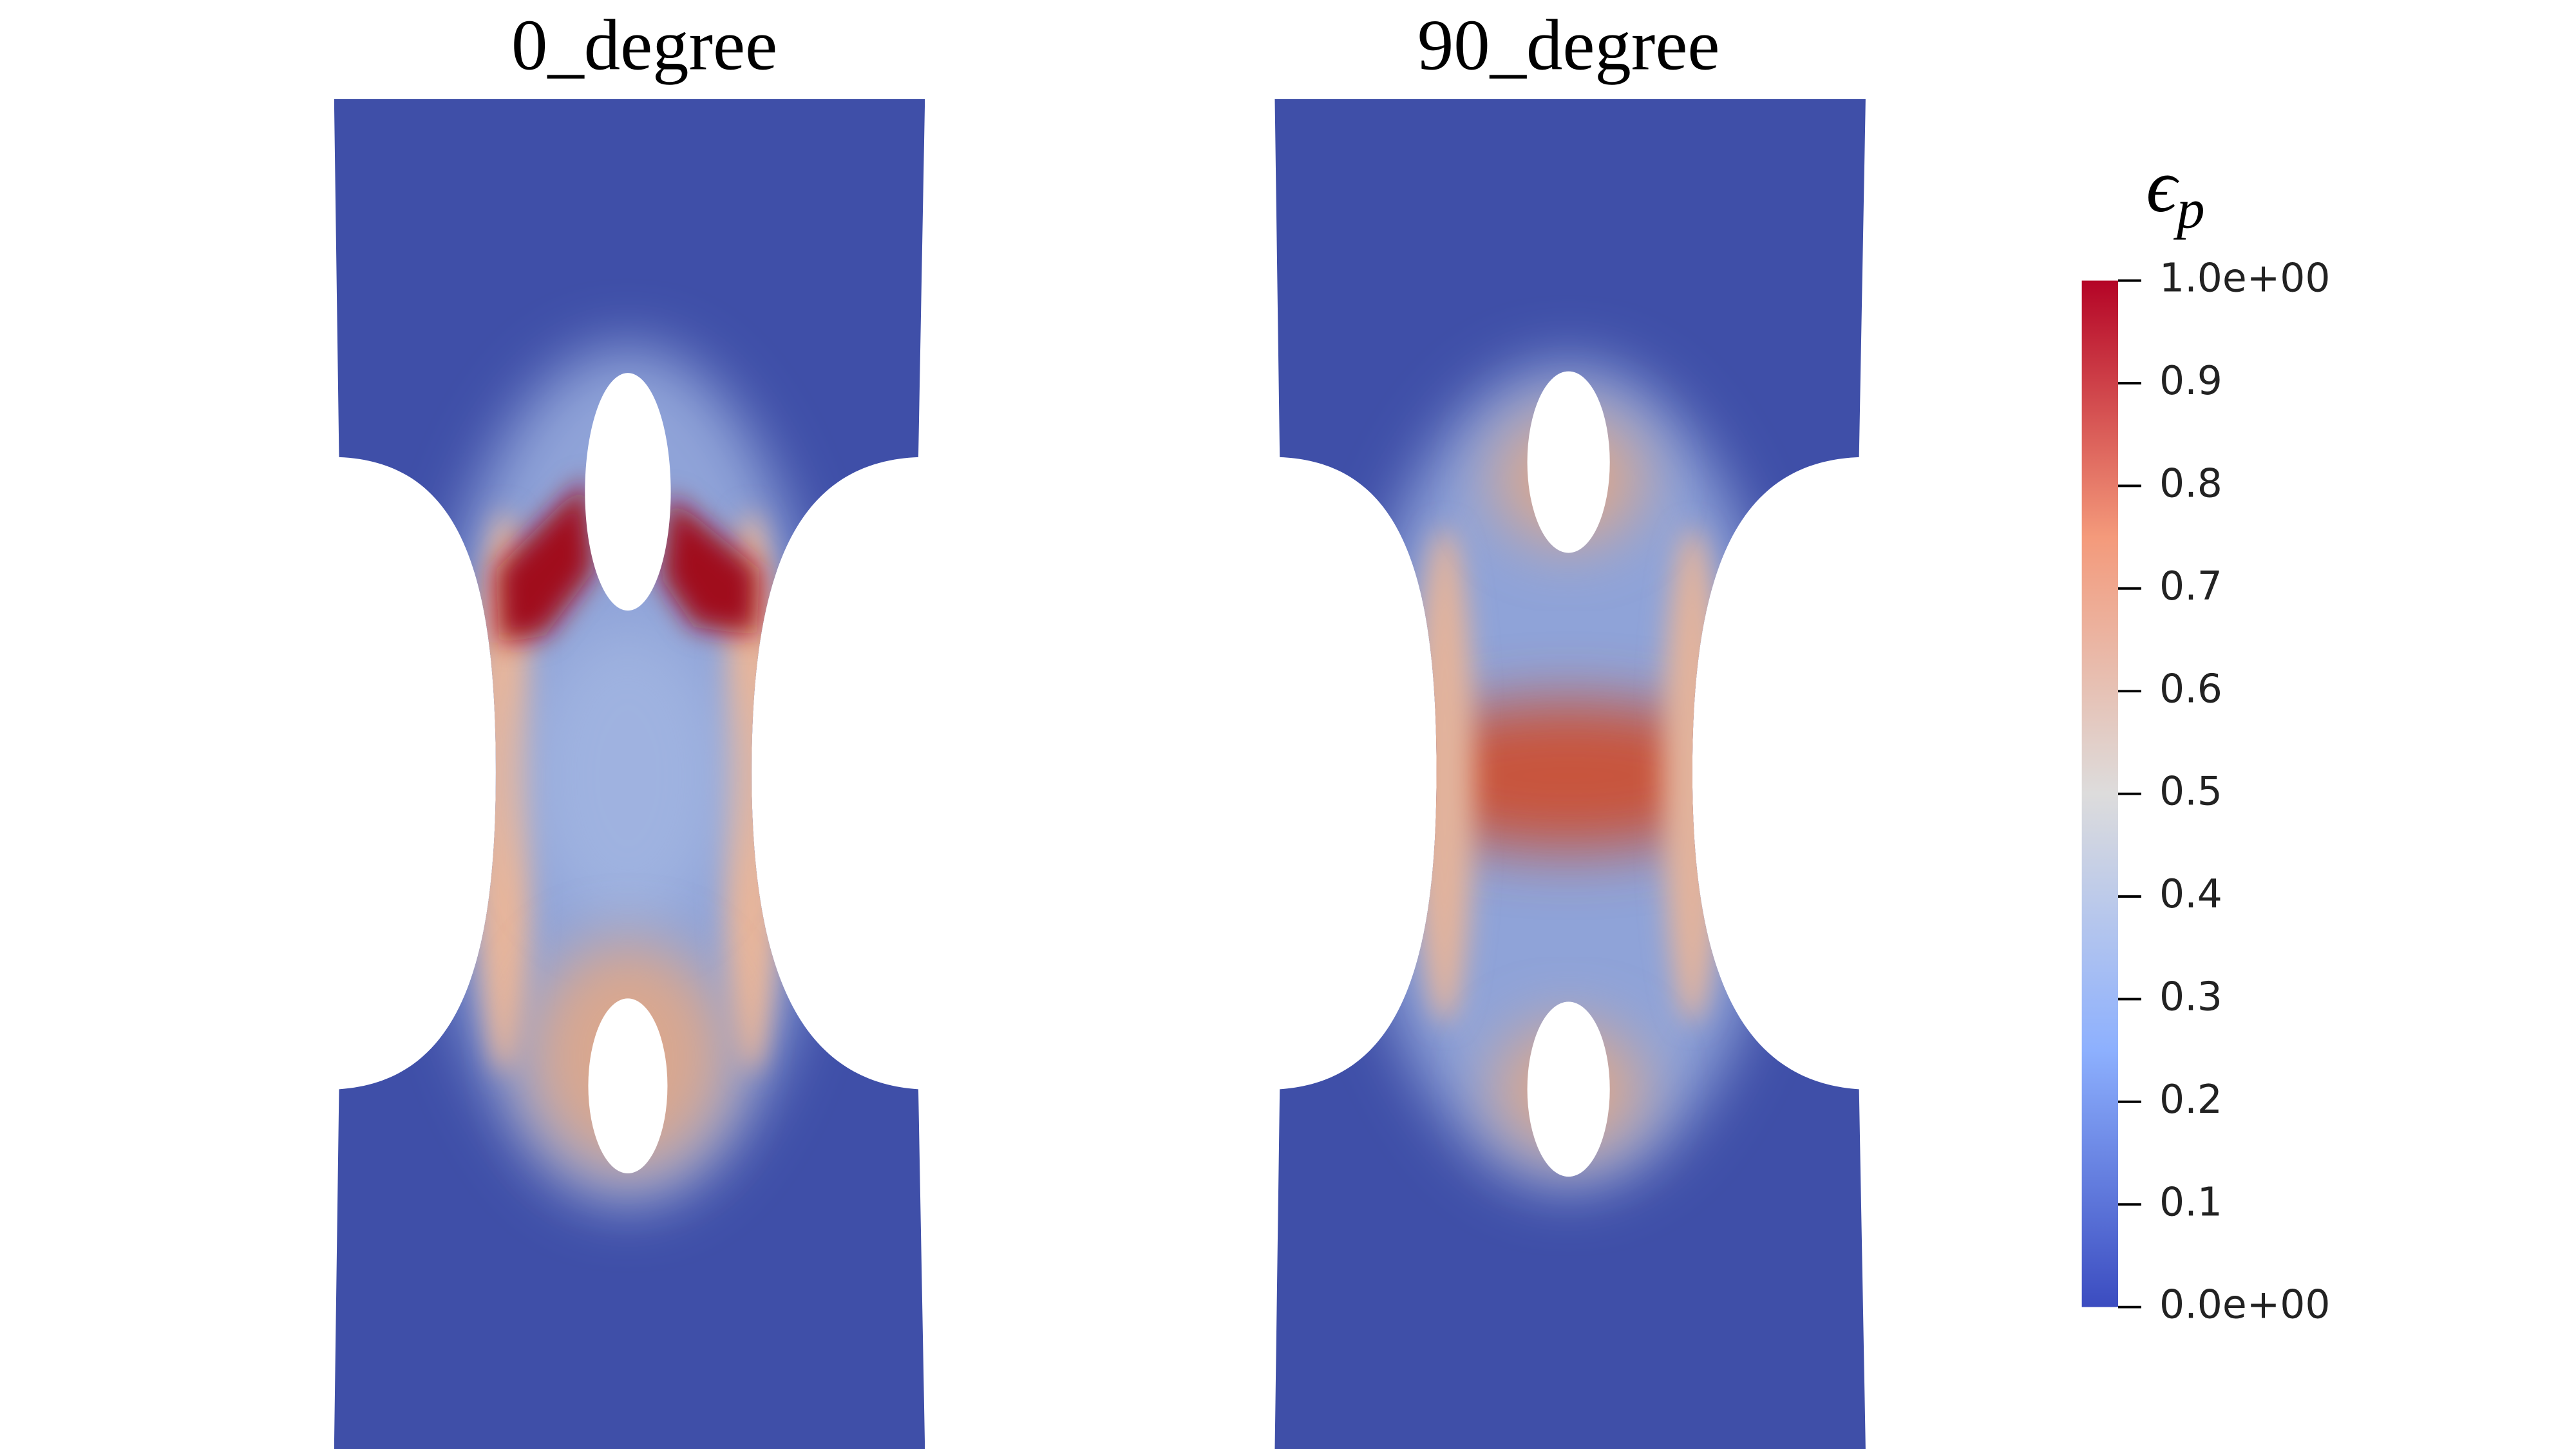 This screenshot has width=2576, height=1449. I want to click on tick-label: 0.1, so click(2190, 1202).